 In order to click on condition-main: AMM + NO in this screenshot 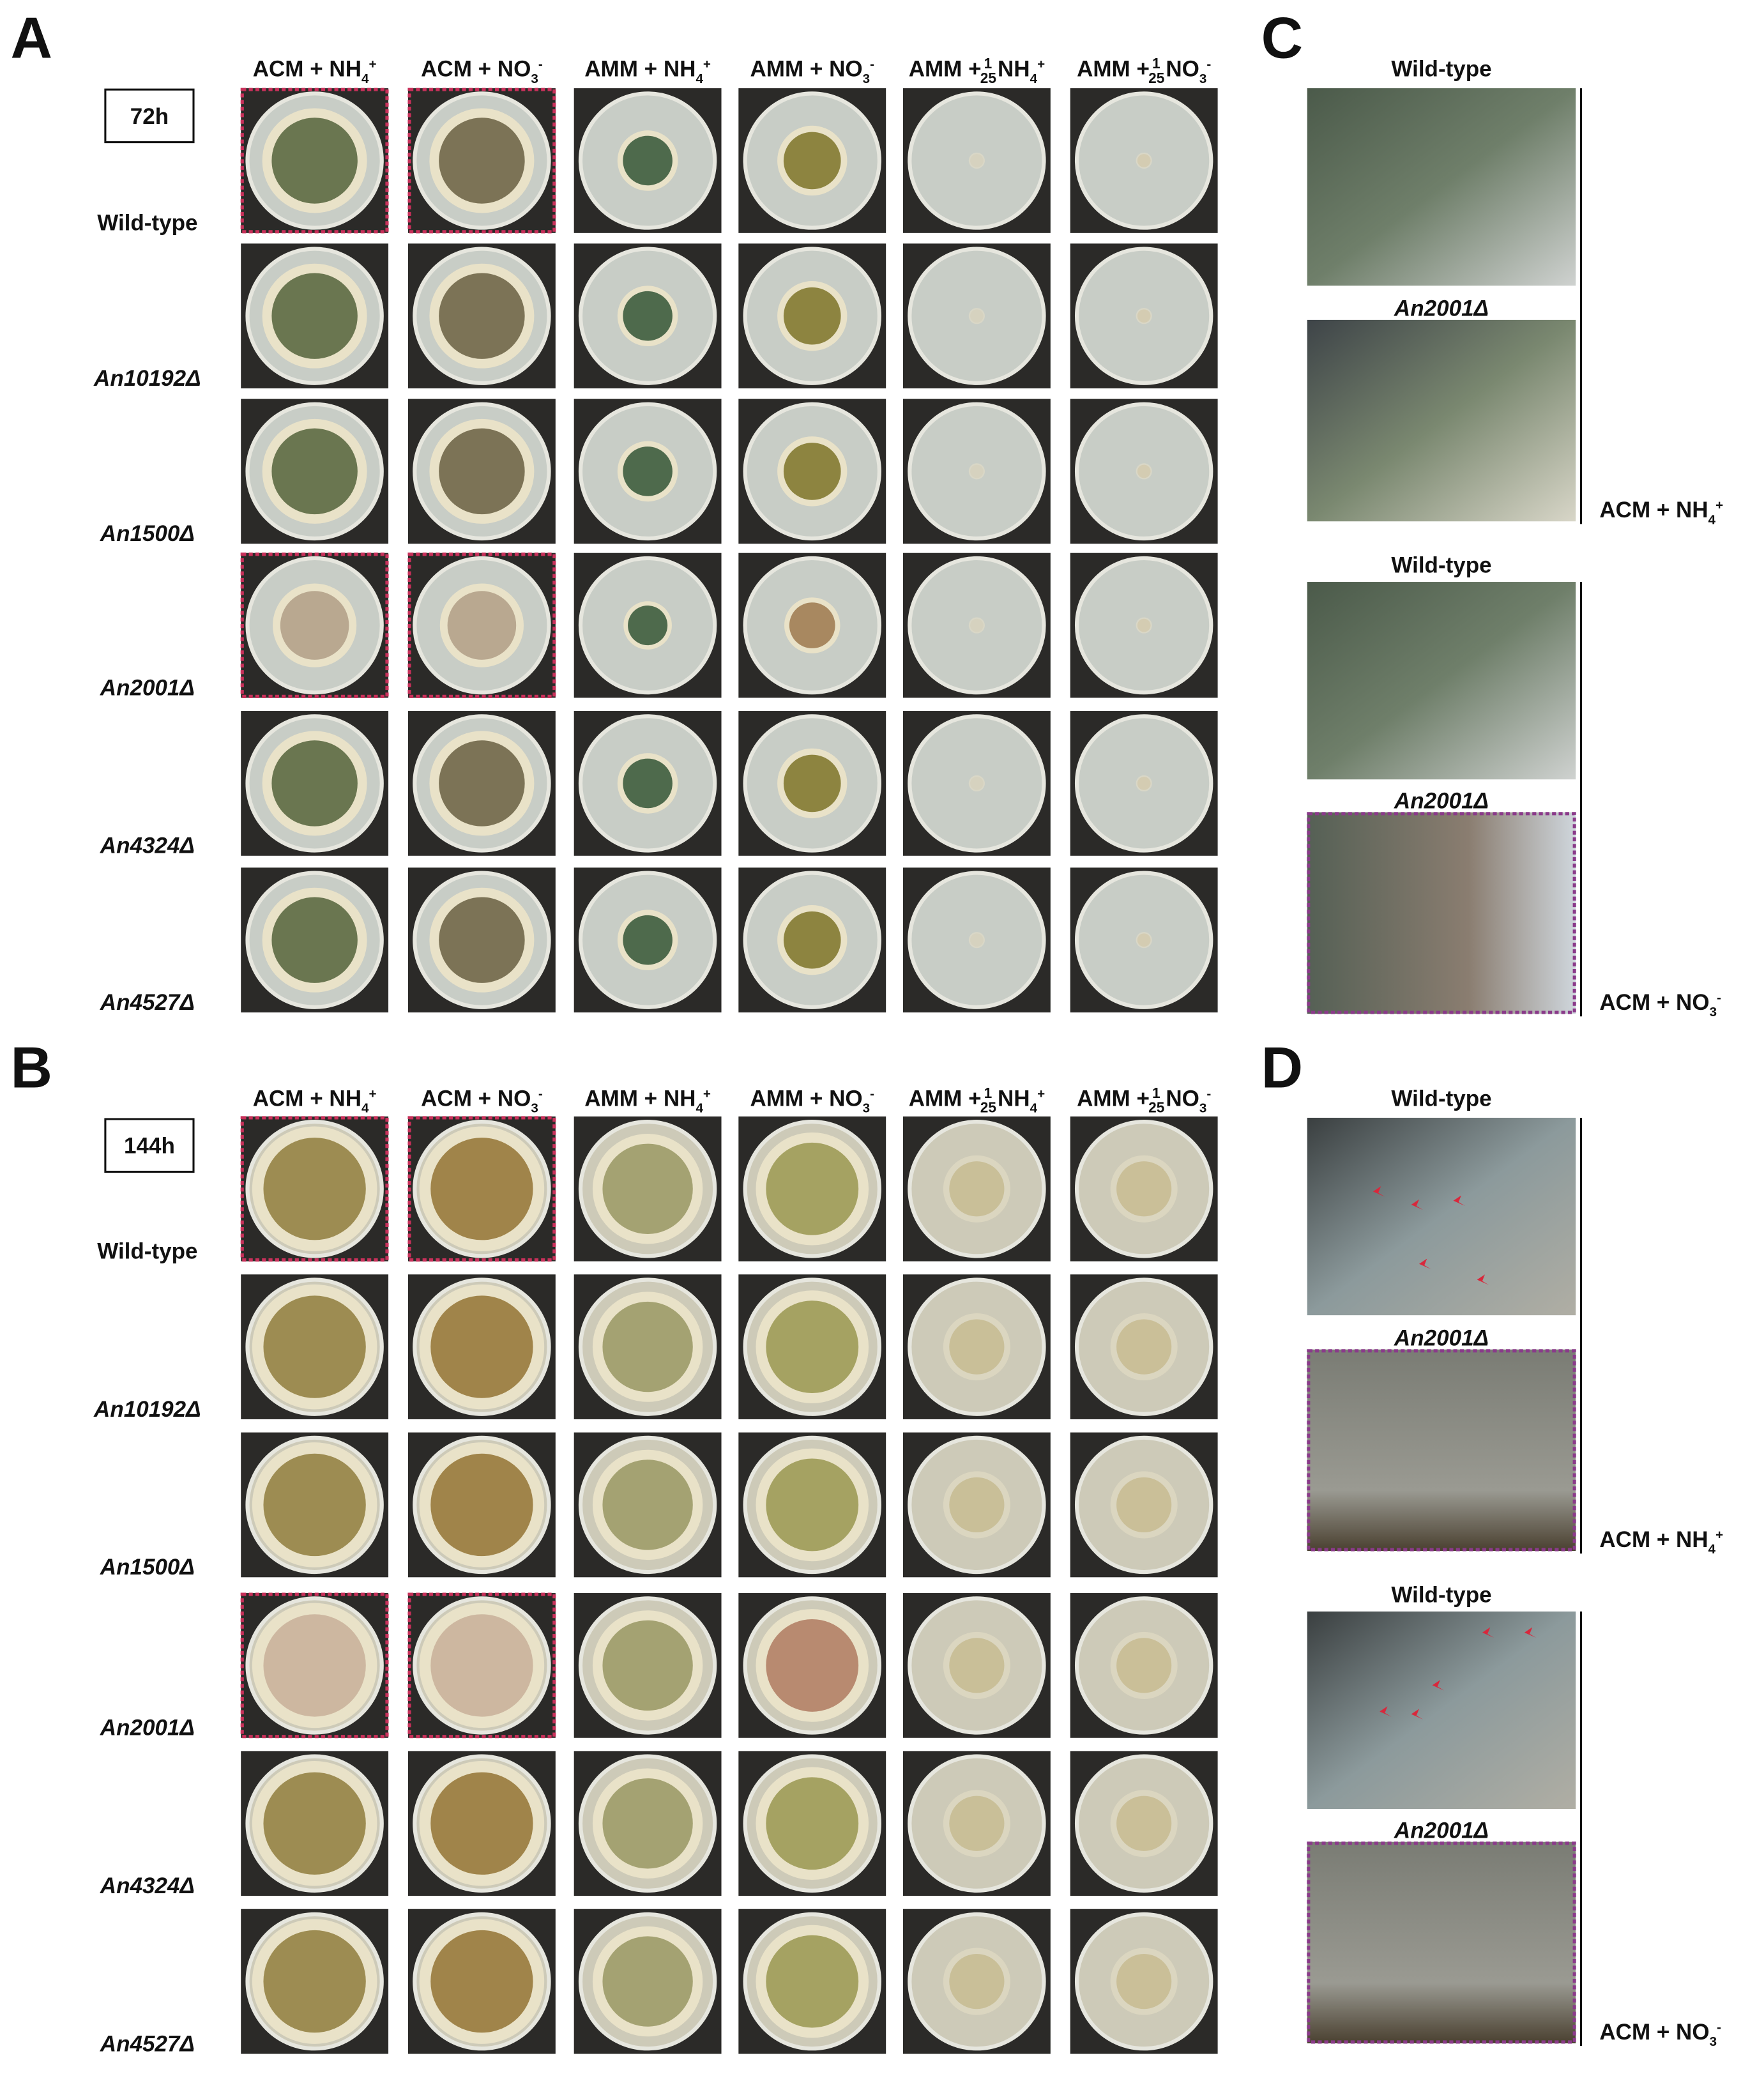, I will do `click(806, 69)`.